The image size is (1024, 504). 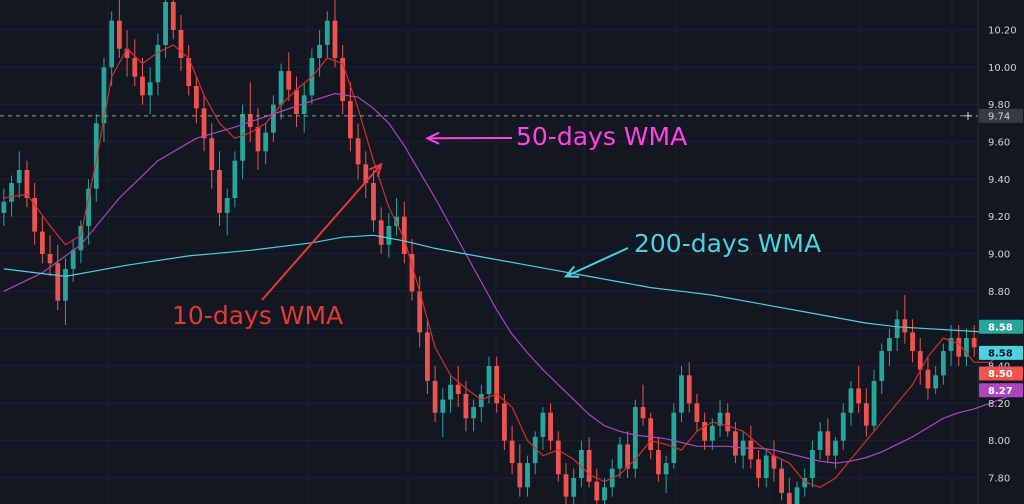 I want to click on y-tick-label: 9.20, so click(x=999, y=217).